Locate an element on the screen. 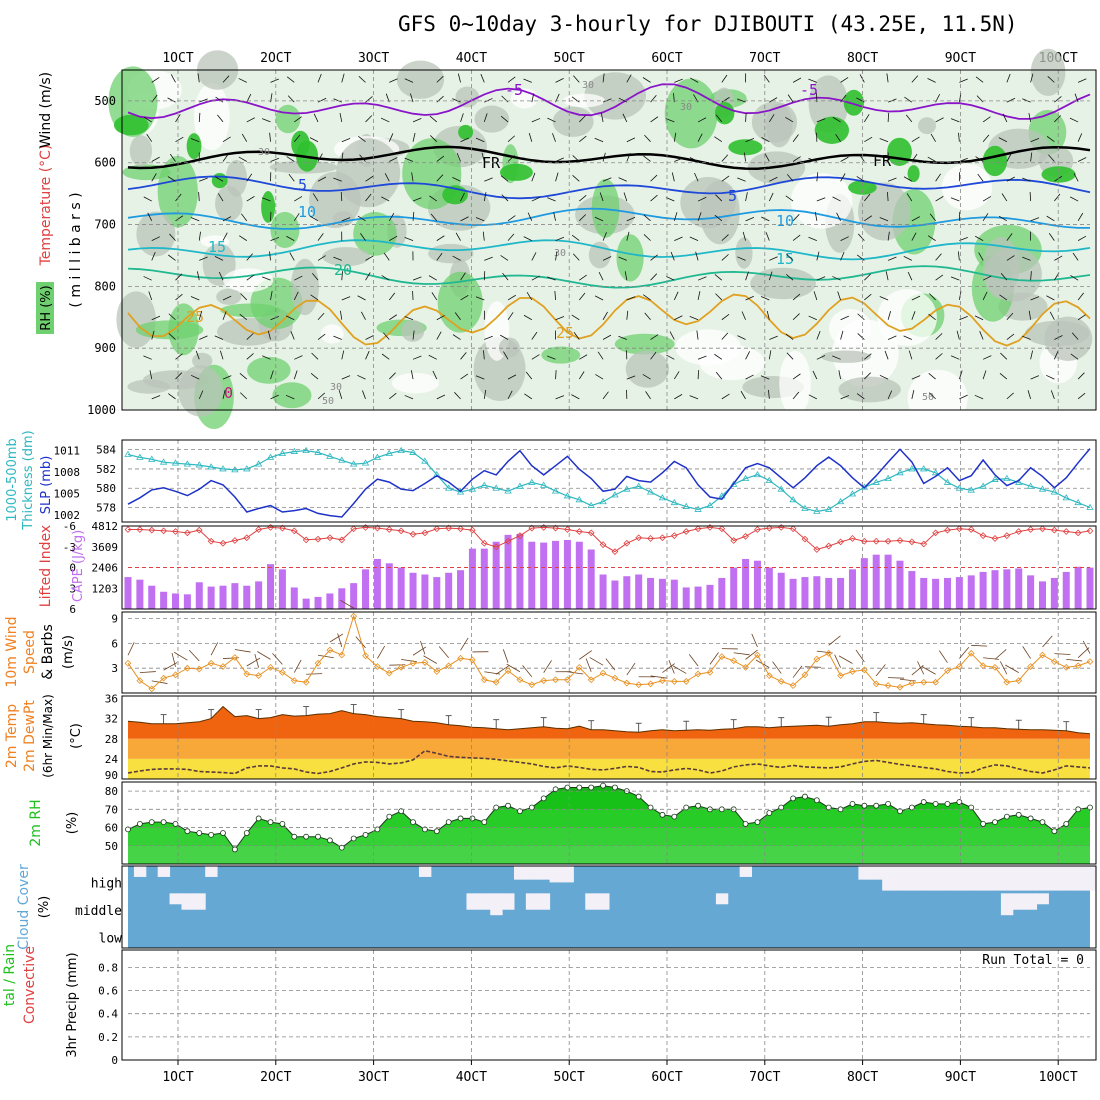 This screenshot has height=1100, width=1100. thickness-tick-label: 584 is located at coordinates (106, 450).